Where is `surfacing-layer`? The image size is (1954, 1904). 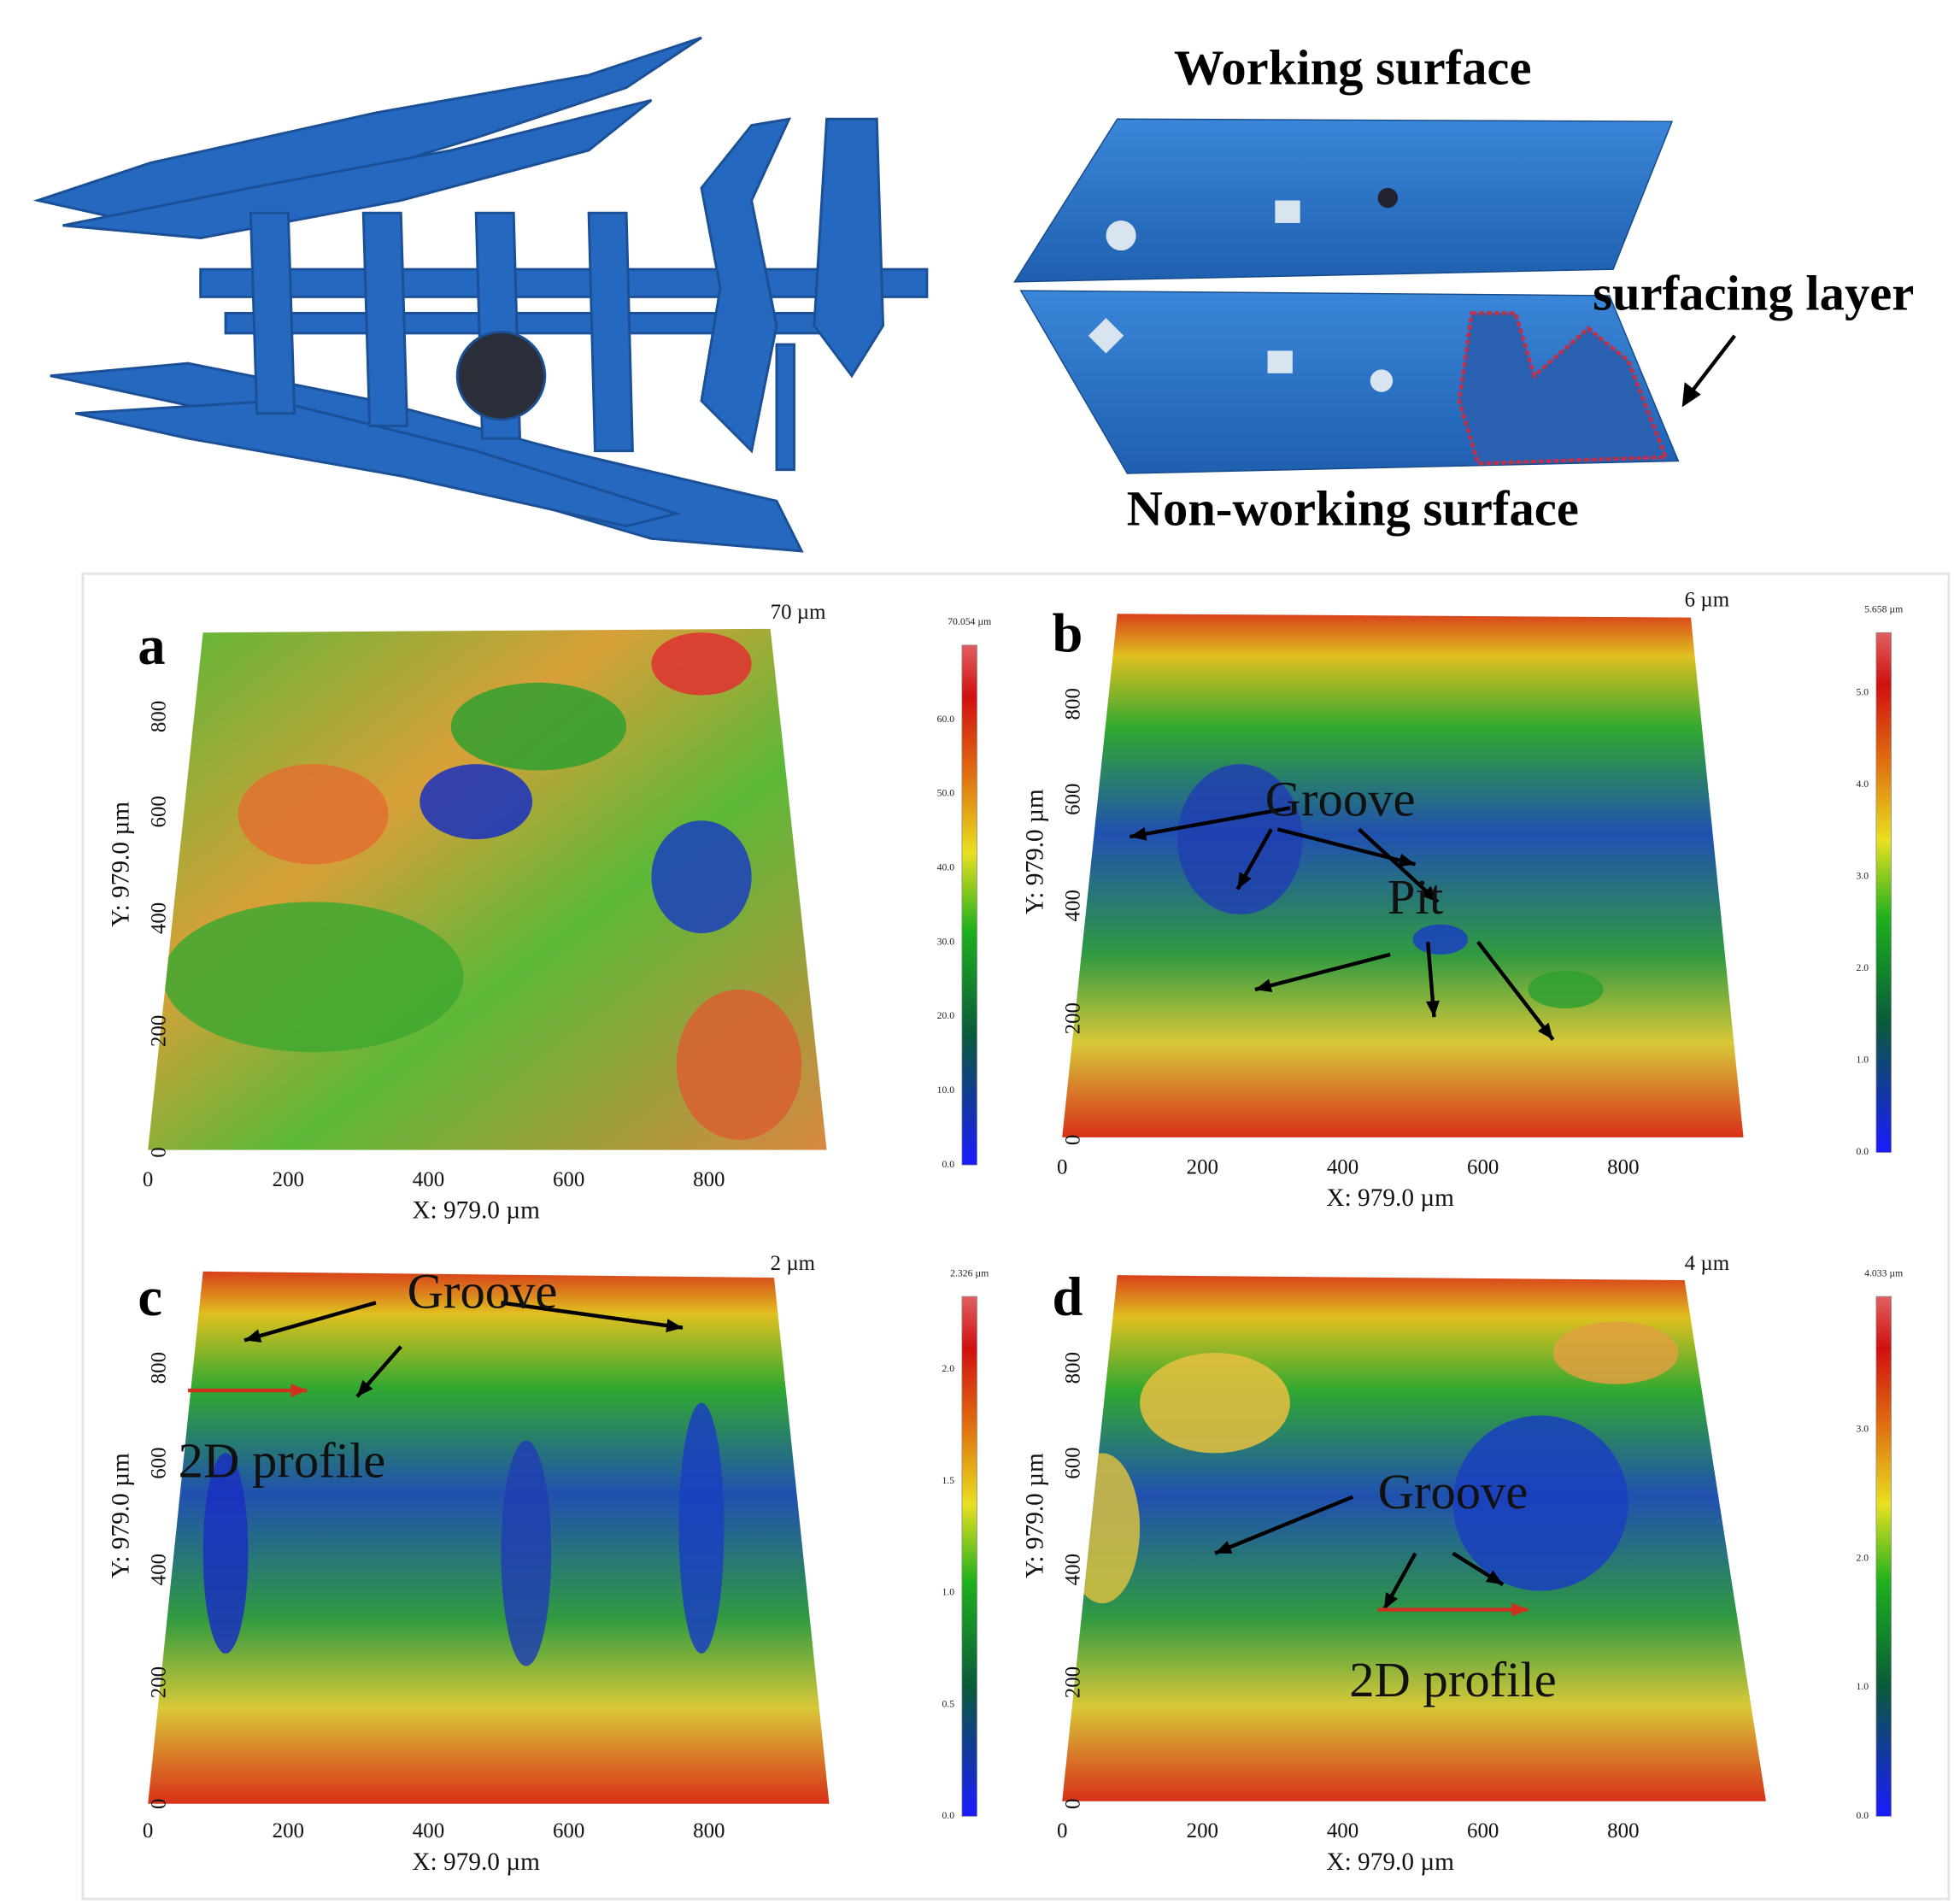 surfacing-layer is located at coordinates (1563, 389).